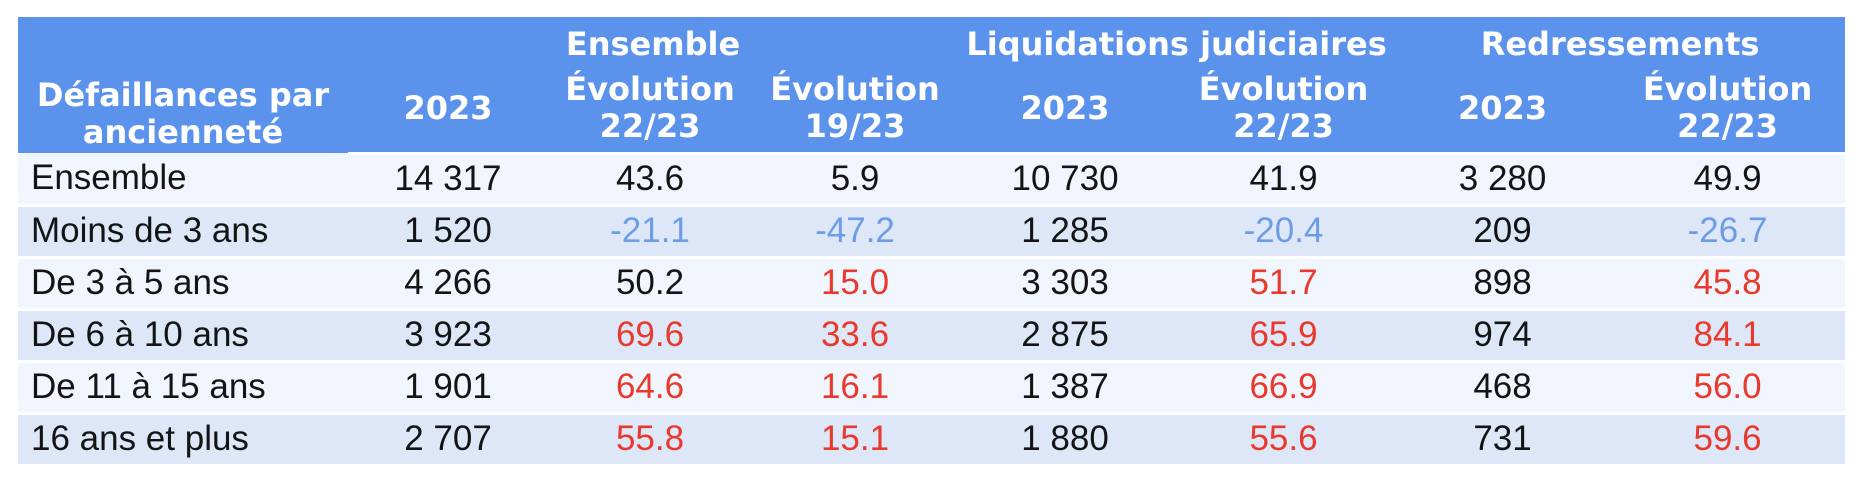 The image size is (1862, 488). Describe the element at coordinates (1065, 231) in the screenshot. I see `value-cell: 1 285` at that location.